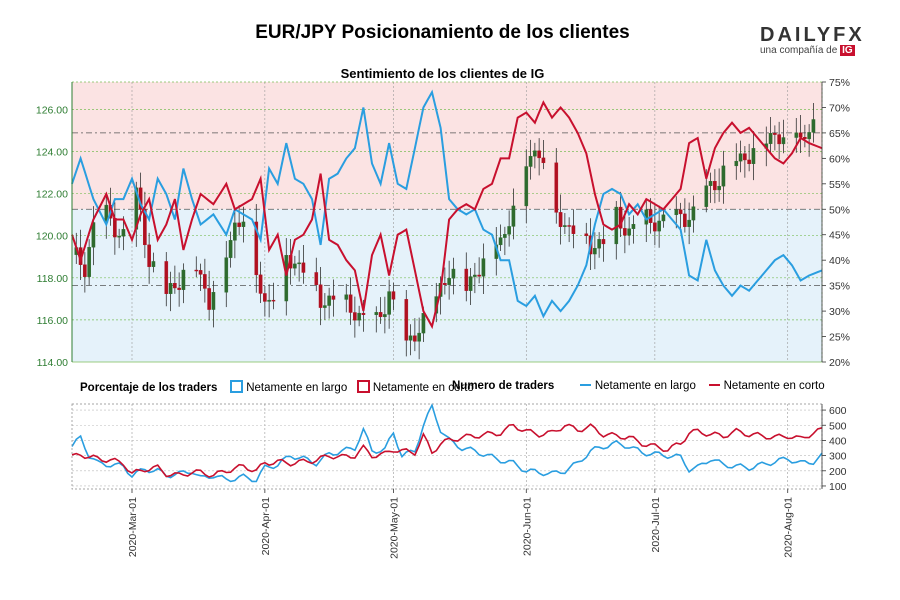 Image resolution: width=900 pixels, height=600 pixels. I want to click on pct-tick-label: 50%, so click(839, 210).